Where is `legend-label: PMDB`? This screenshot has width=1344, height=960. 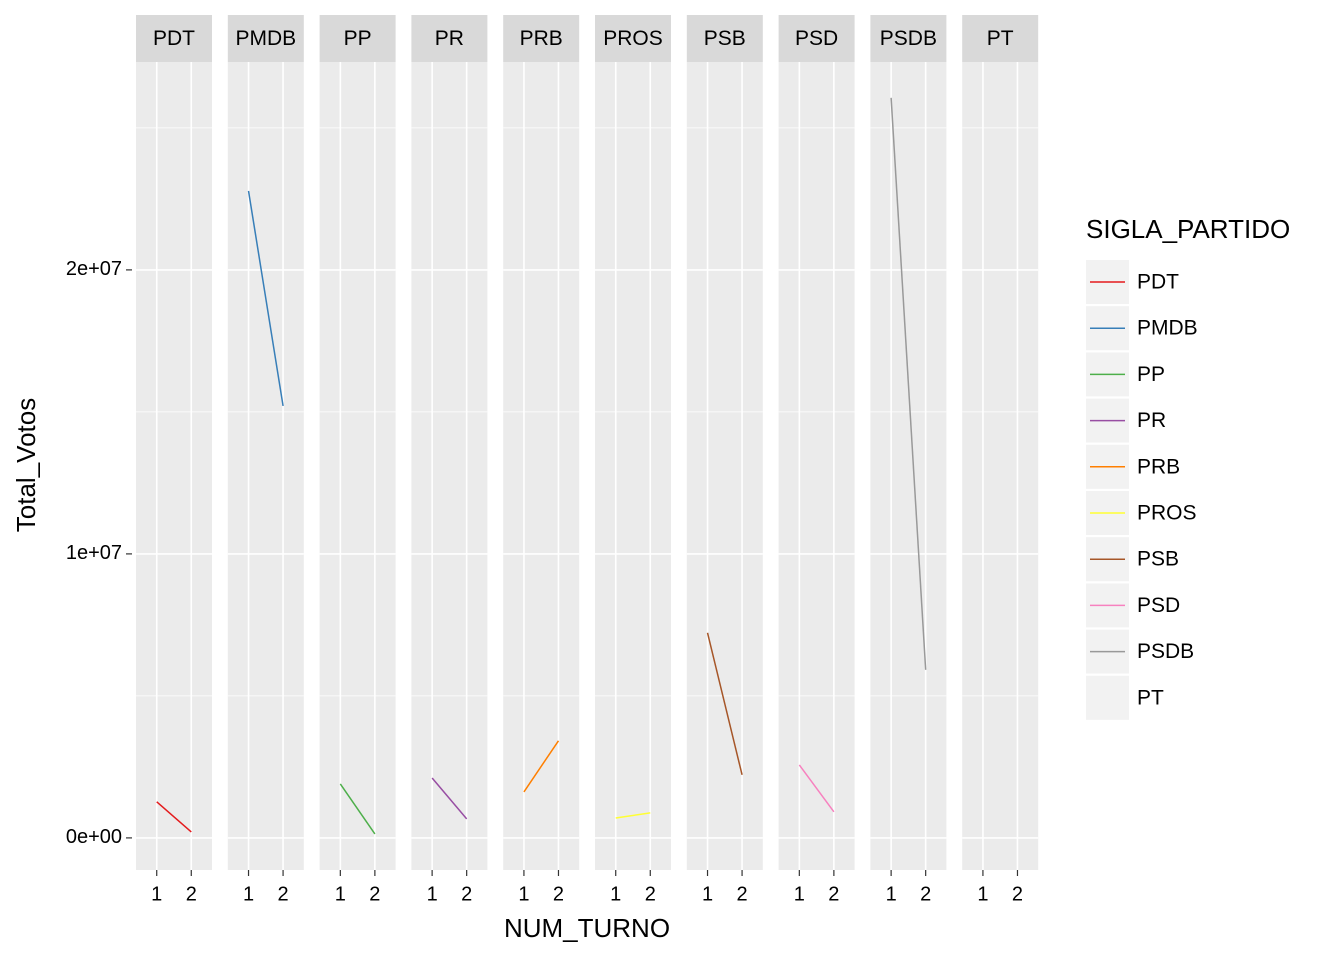 legend-label: PMDB is located at coordinates (1167, 328).